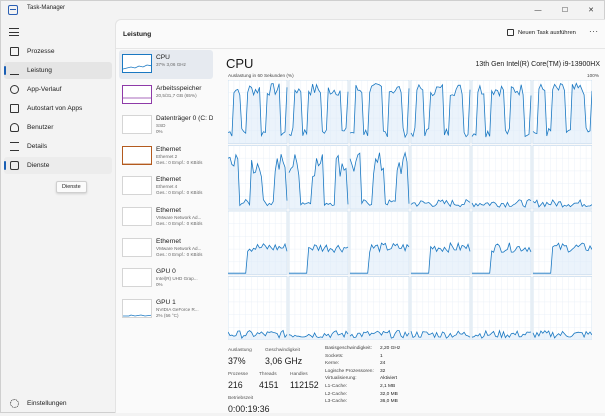 Image resolution: width=605 pixels, height=416 pixels. I want to click on nav-item-label: Autostart von Apps, so click(55, 108).